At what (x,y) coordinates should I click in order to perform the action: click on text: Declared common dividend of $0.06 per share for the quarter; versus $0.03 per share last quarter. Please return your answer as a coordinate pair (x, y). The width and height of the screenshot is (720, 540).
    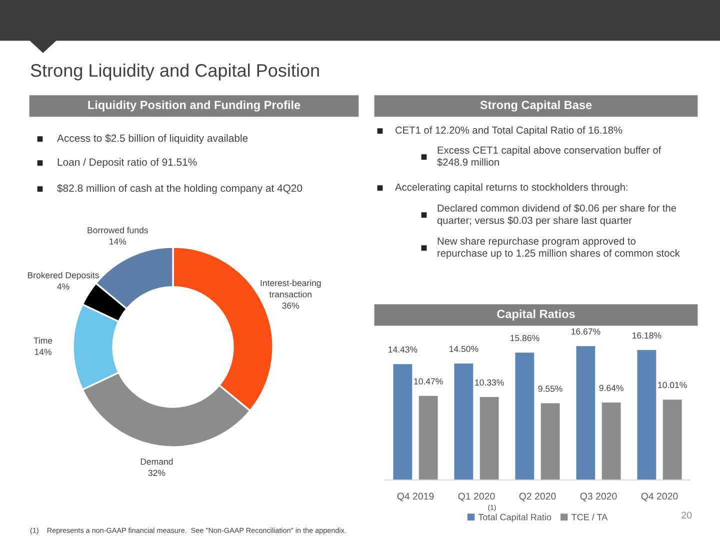
    Looking at the image, I should click on (556, 215).